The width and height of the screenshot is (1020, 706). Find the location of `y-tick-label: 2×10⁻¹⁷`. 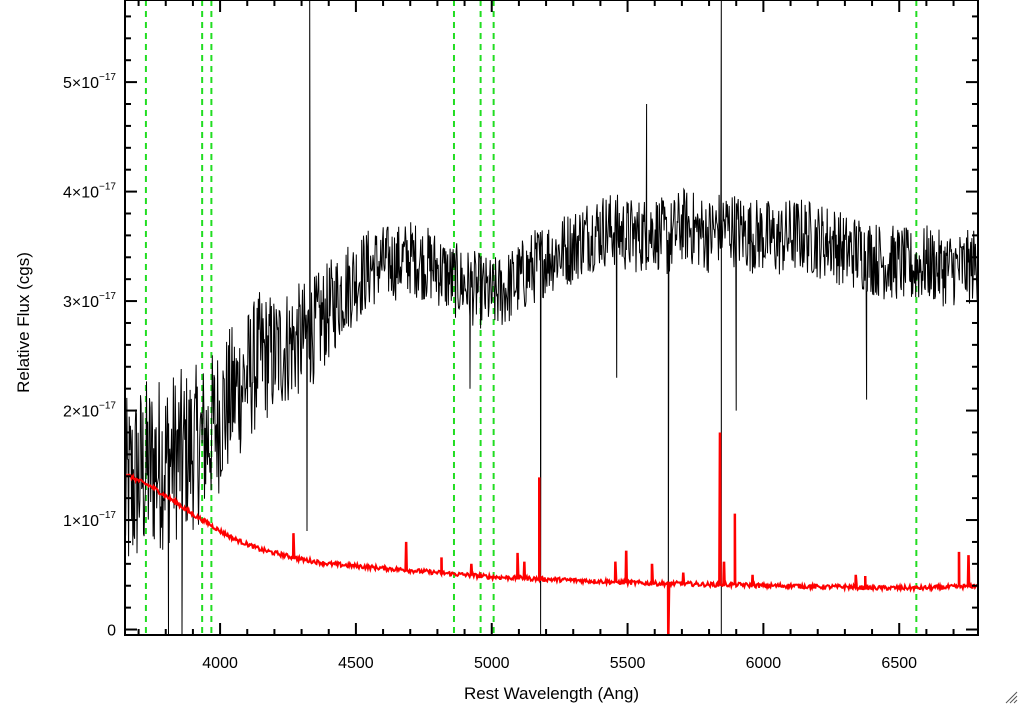

y-tick-label: 2×10⁻¹⁷ is located at coordinates (89, 411).